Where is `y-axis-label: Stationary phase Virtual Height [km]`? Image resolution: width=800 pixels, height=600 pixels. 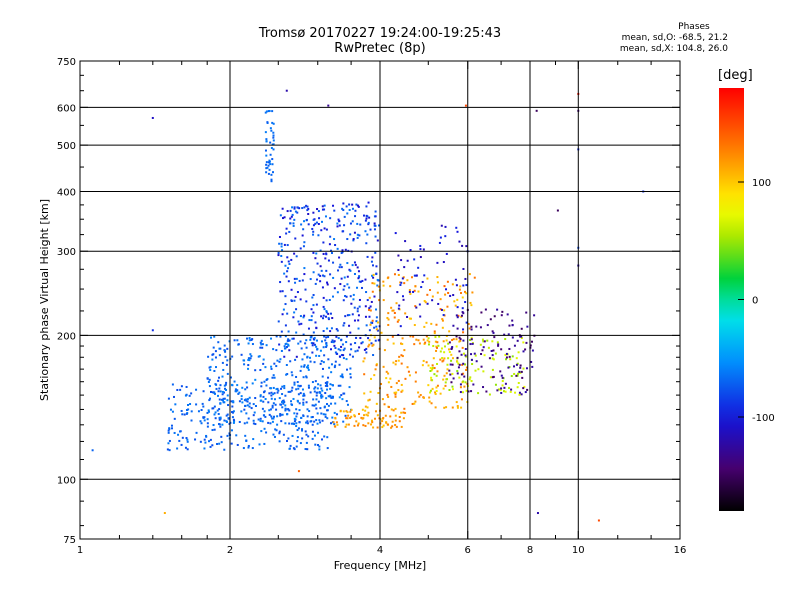
y-axis-label: Stationary phase Virtual Height [km] is located at coordinates (44, 300).